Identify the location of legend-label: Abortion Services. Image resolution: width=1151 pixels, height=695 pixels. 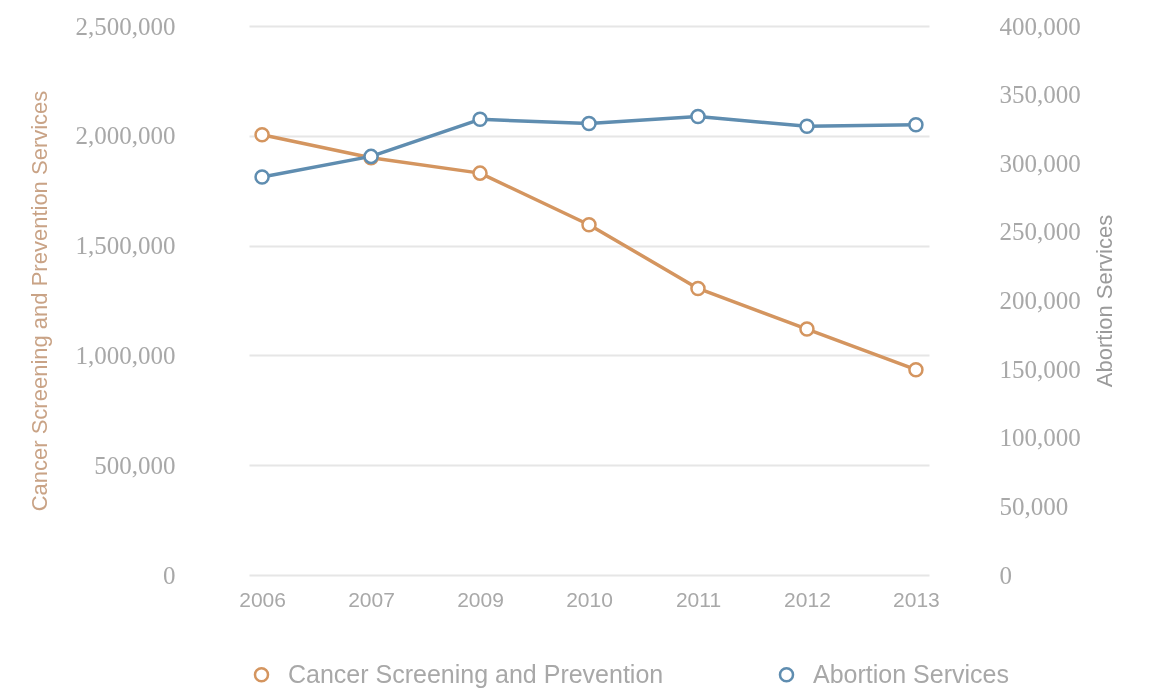
(911, 673).